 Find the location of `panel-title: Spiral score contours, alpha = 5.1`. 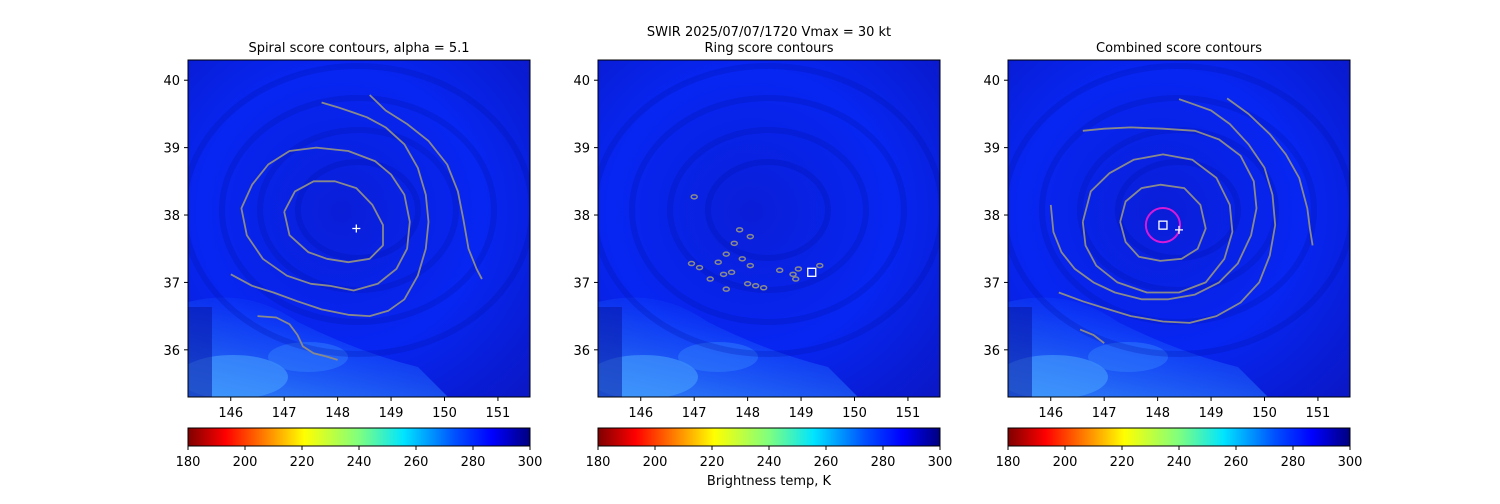

panel-title: Spiral score contours, alpha = 5.1 is located at coordinates (358, 48).